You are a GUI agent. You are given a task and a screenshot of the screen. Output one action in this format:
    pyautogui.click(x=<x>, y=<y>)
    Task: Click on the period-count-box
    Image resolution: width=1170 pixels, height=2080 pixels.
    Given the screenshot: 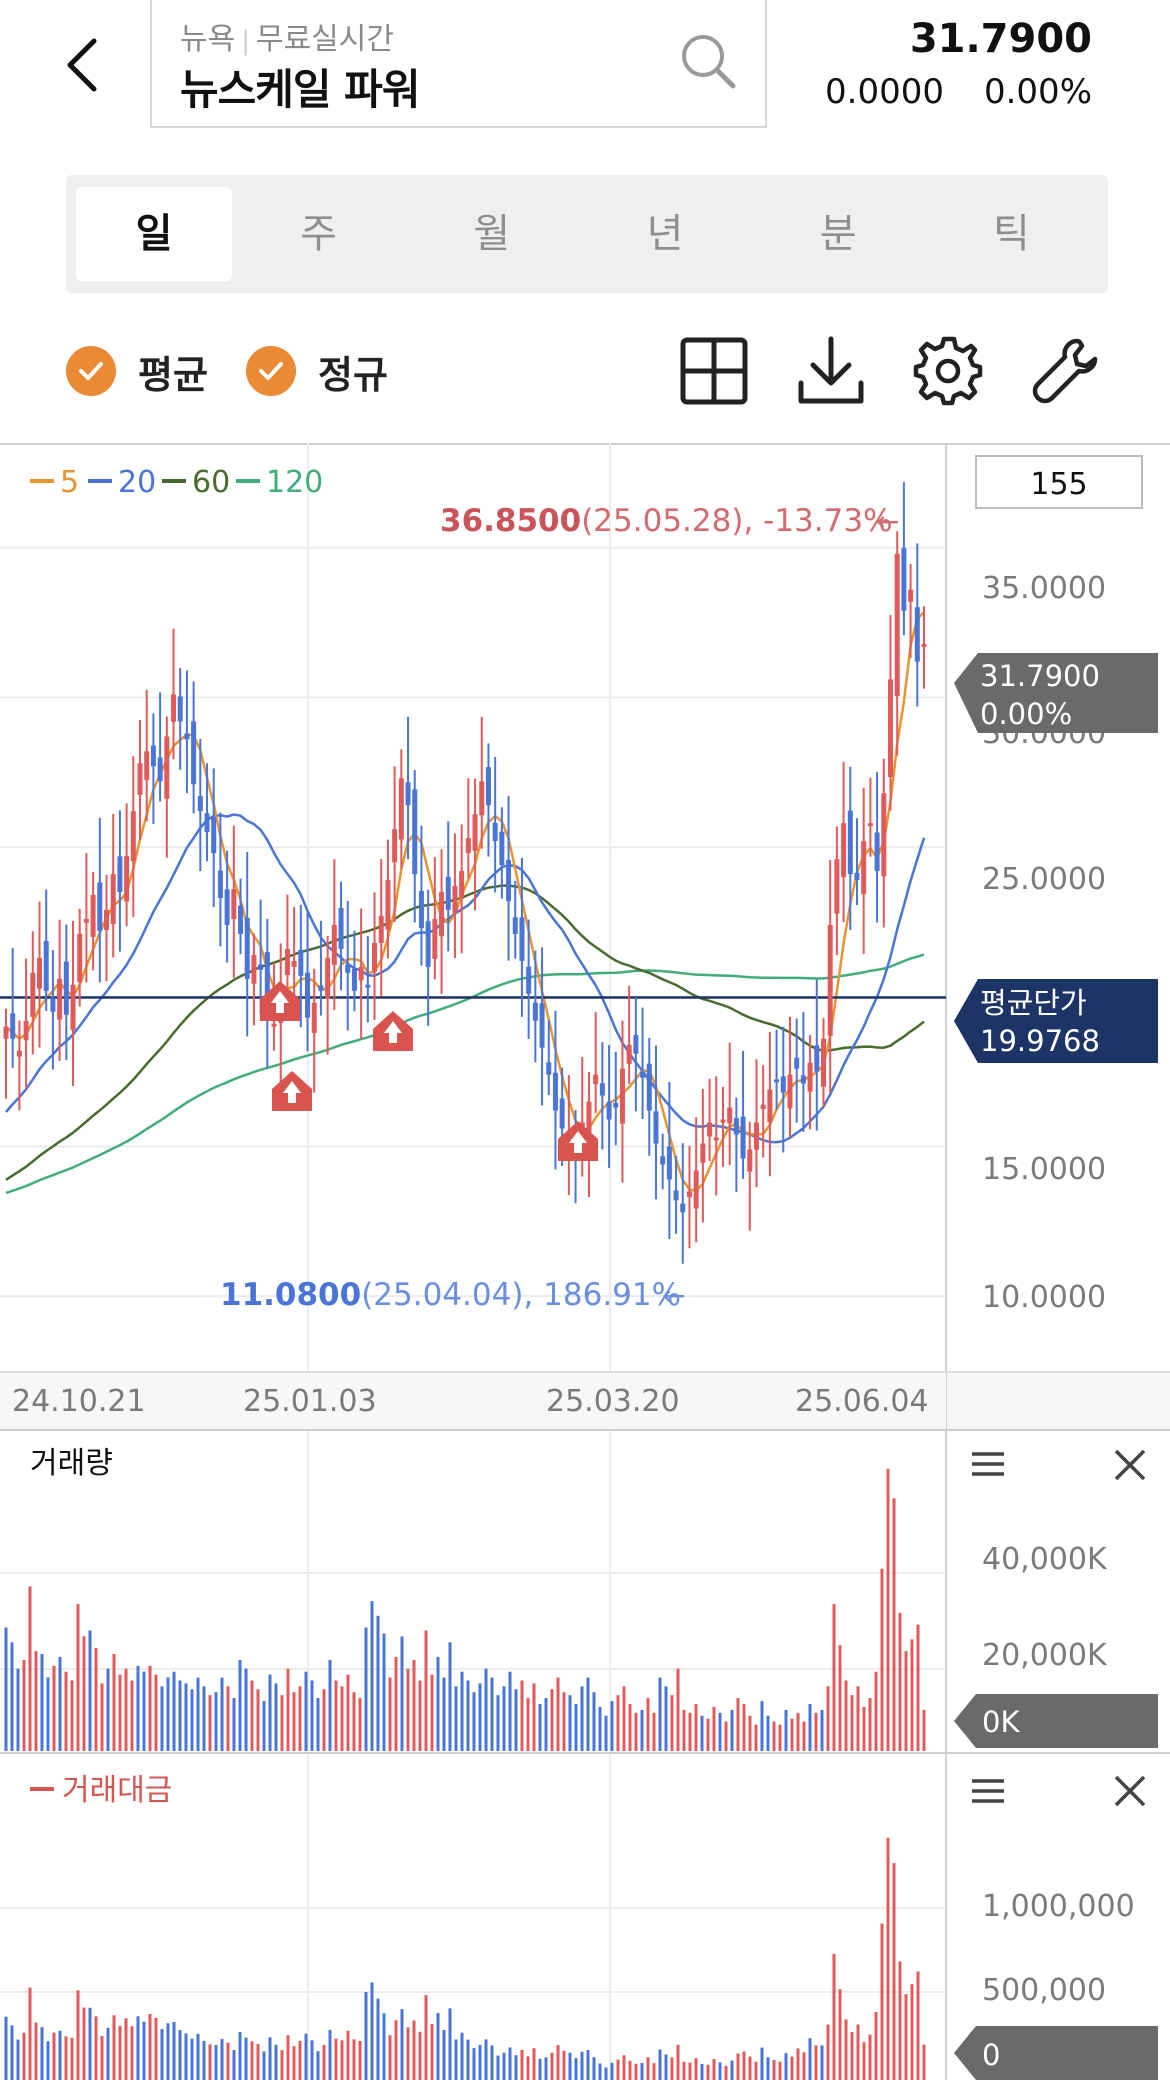 What is the action you would take?
    pyautogui.click(x=1059, y=482)
    